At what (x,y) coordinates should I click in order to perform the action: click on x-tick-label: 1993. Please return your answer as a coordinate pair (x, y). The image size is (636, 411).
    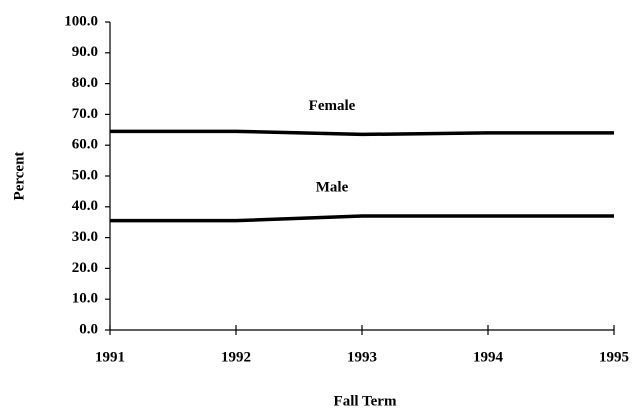
    Looking at the image, I should click on (362, 357).